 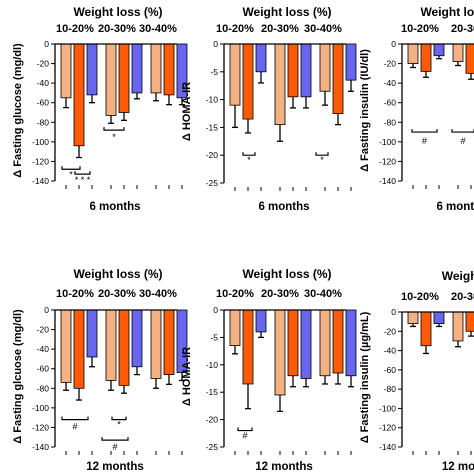 What do you see at coordinates (365, 110) in the screenshot?
I see `y-axis-label: Δ Fasting insulin (IU/dl)` at bounding box center [365, 110].